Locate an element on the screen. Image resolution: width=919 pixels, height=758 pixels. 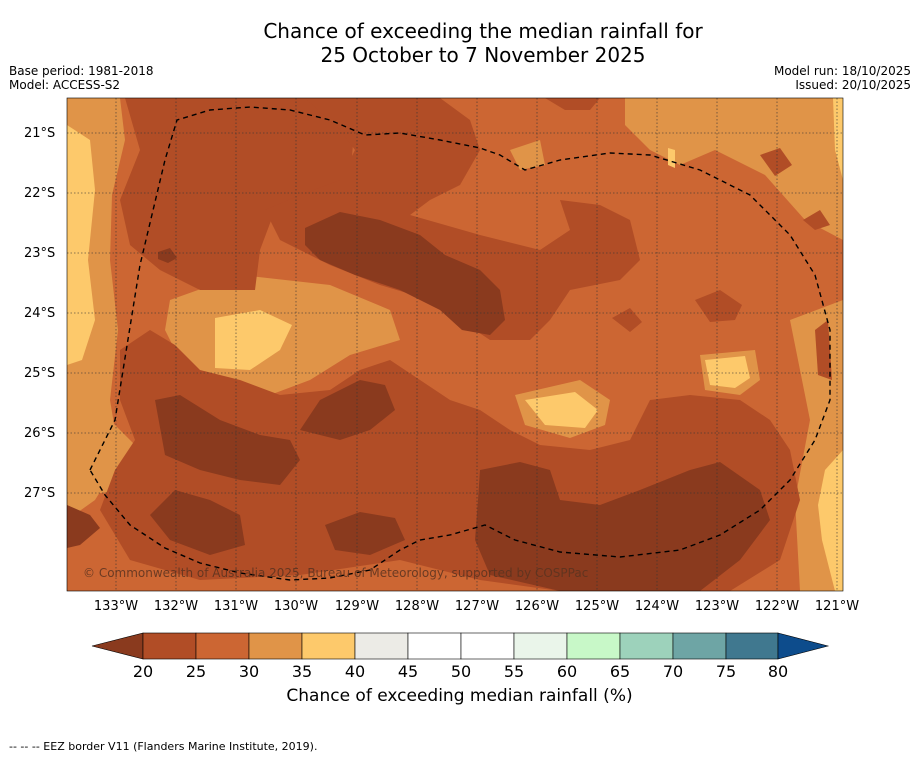
lon-label-122w: 122°W is located at coordinates (777, 606).